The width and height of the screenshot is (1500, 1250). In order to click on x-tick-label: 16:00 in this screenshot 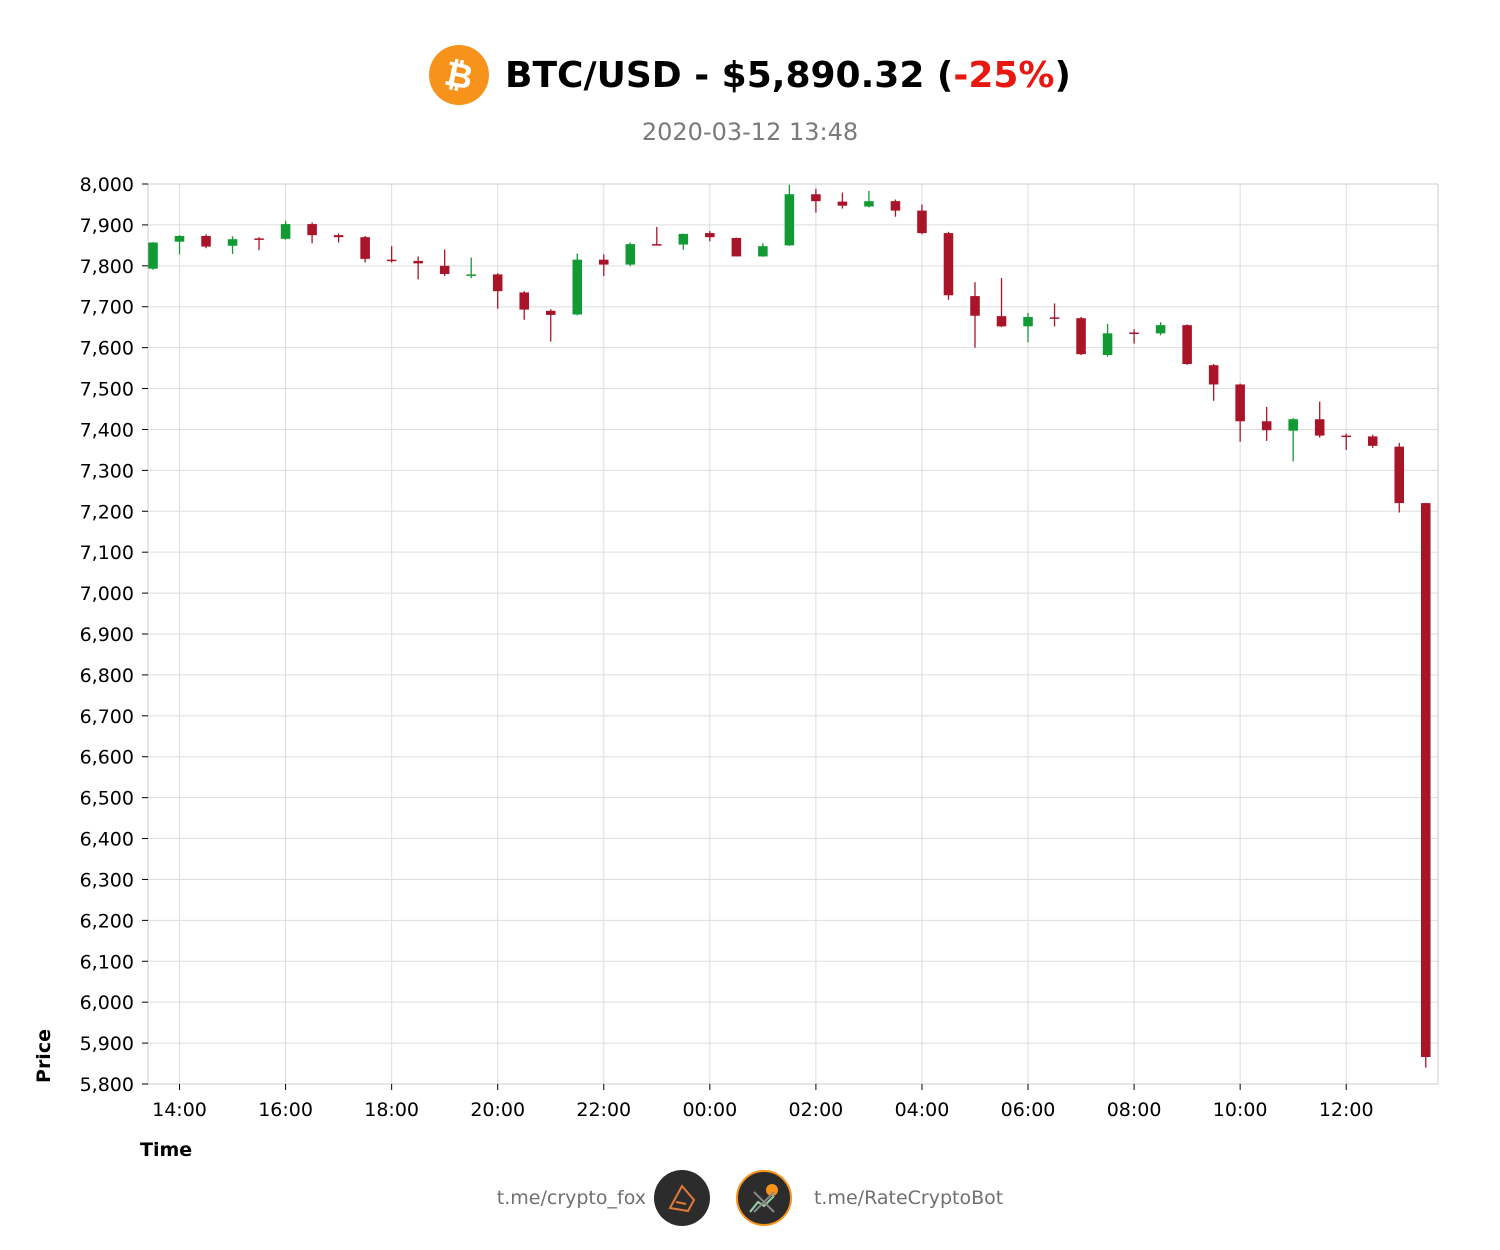, I will do `click(285, 1110)`.